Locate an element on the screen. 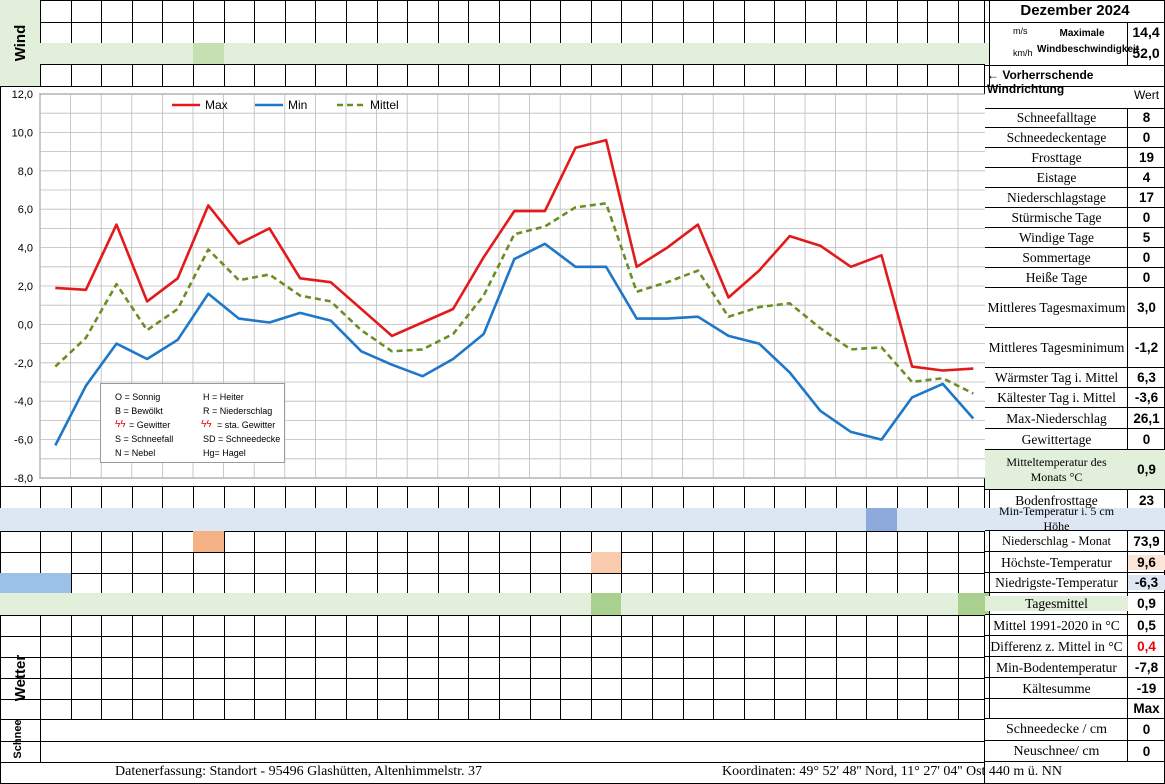 The width and height of the screenshot is (1165, 784). min5cm-value is located at coordinates (483, 519).